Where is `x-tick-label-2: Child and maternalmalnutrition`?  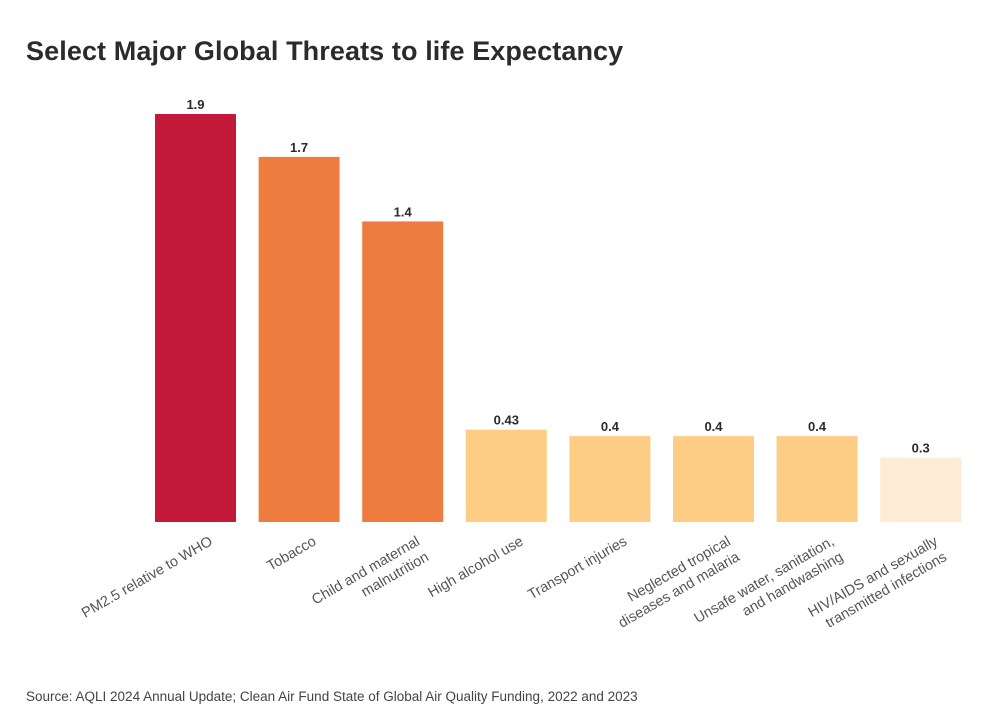 x-tick-label-2: Child and maternalmalnutrition is located at coordinates (370, 579).